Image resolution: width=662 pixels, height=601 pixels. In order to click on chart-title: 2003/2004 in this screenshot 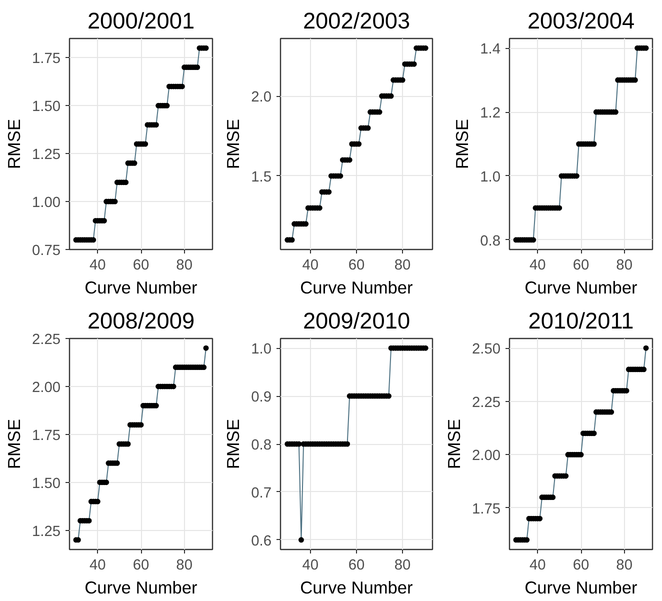, I will do `click(581, 21)`.